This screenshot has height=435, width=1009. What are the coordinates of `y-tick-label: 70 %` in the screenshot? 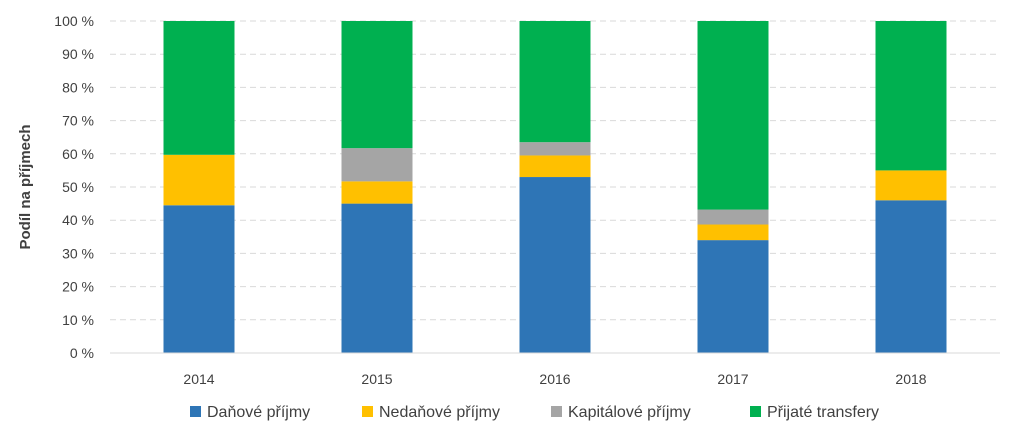 It's located at (78, 121).